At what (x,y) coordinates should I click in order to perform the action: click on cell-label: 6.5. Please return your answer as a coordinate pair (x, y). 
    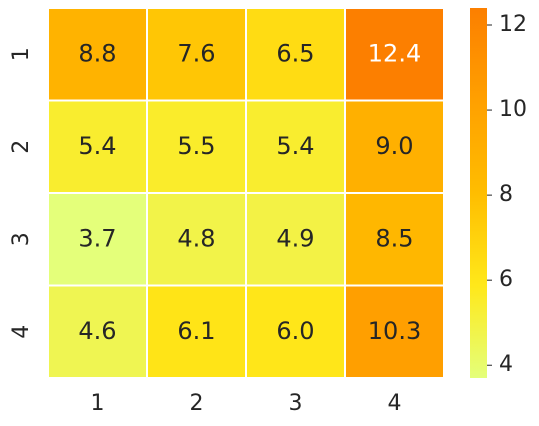
    Looking at the image, I should click on (295, 53).